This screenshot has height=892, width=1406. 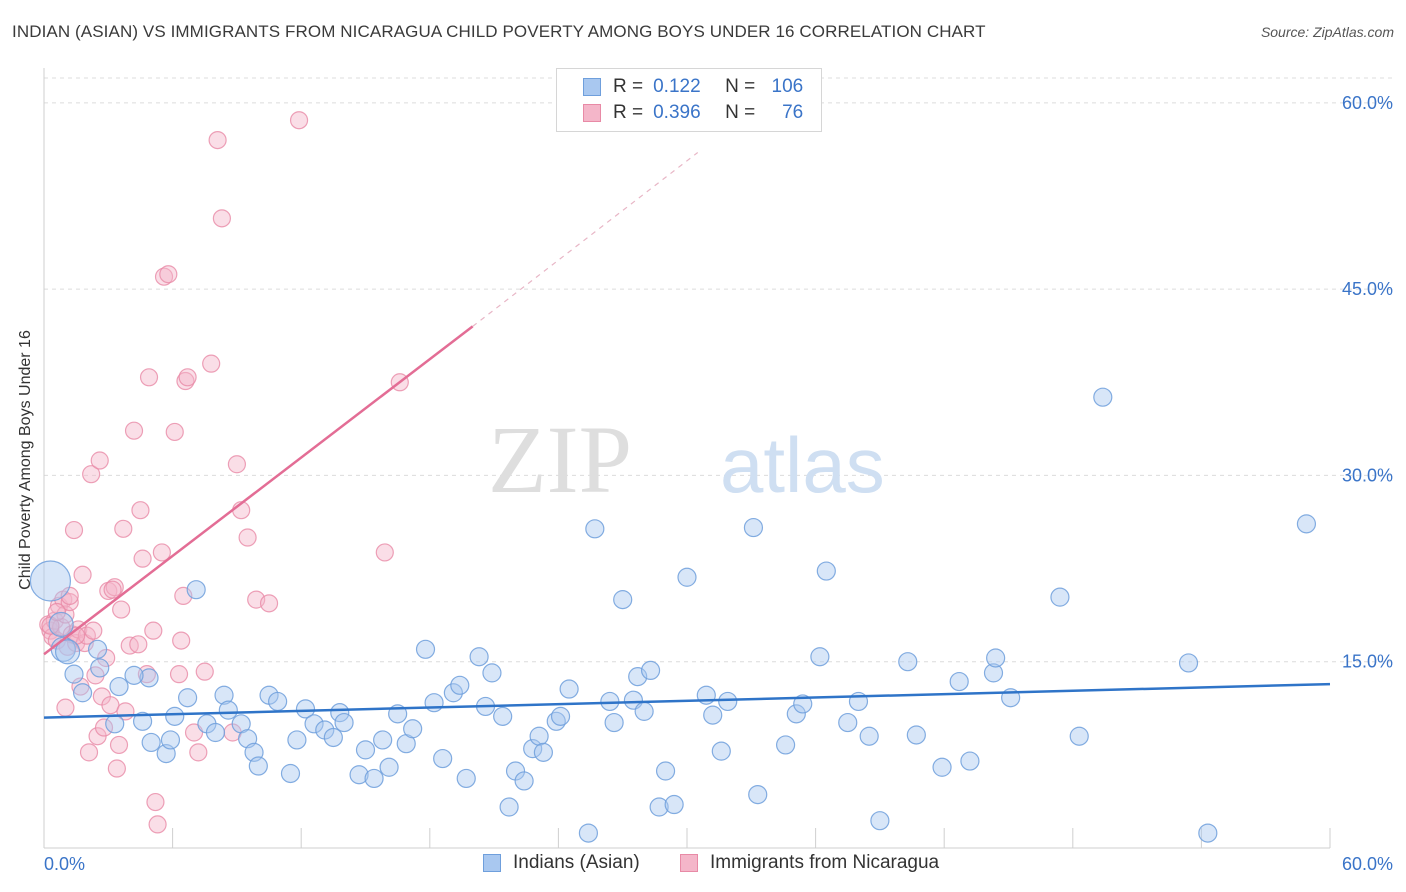 What do you see at coordinates (561, 863) in the screenshot?
I see `legend-item-indians: Indians (Asian)` at bounding box center [561, 863].